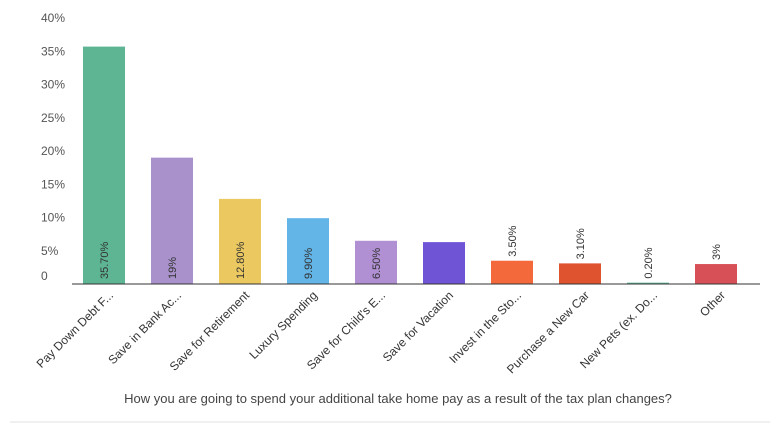 This screenshot has height=431, width=780. What do you see at coordinates (53, 18) in the screenshot?
I see `y-tick-label: 40%` at bounding box center [53, 18].